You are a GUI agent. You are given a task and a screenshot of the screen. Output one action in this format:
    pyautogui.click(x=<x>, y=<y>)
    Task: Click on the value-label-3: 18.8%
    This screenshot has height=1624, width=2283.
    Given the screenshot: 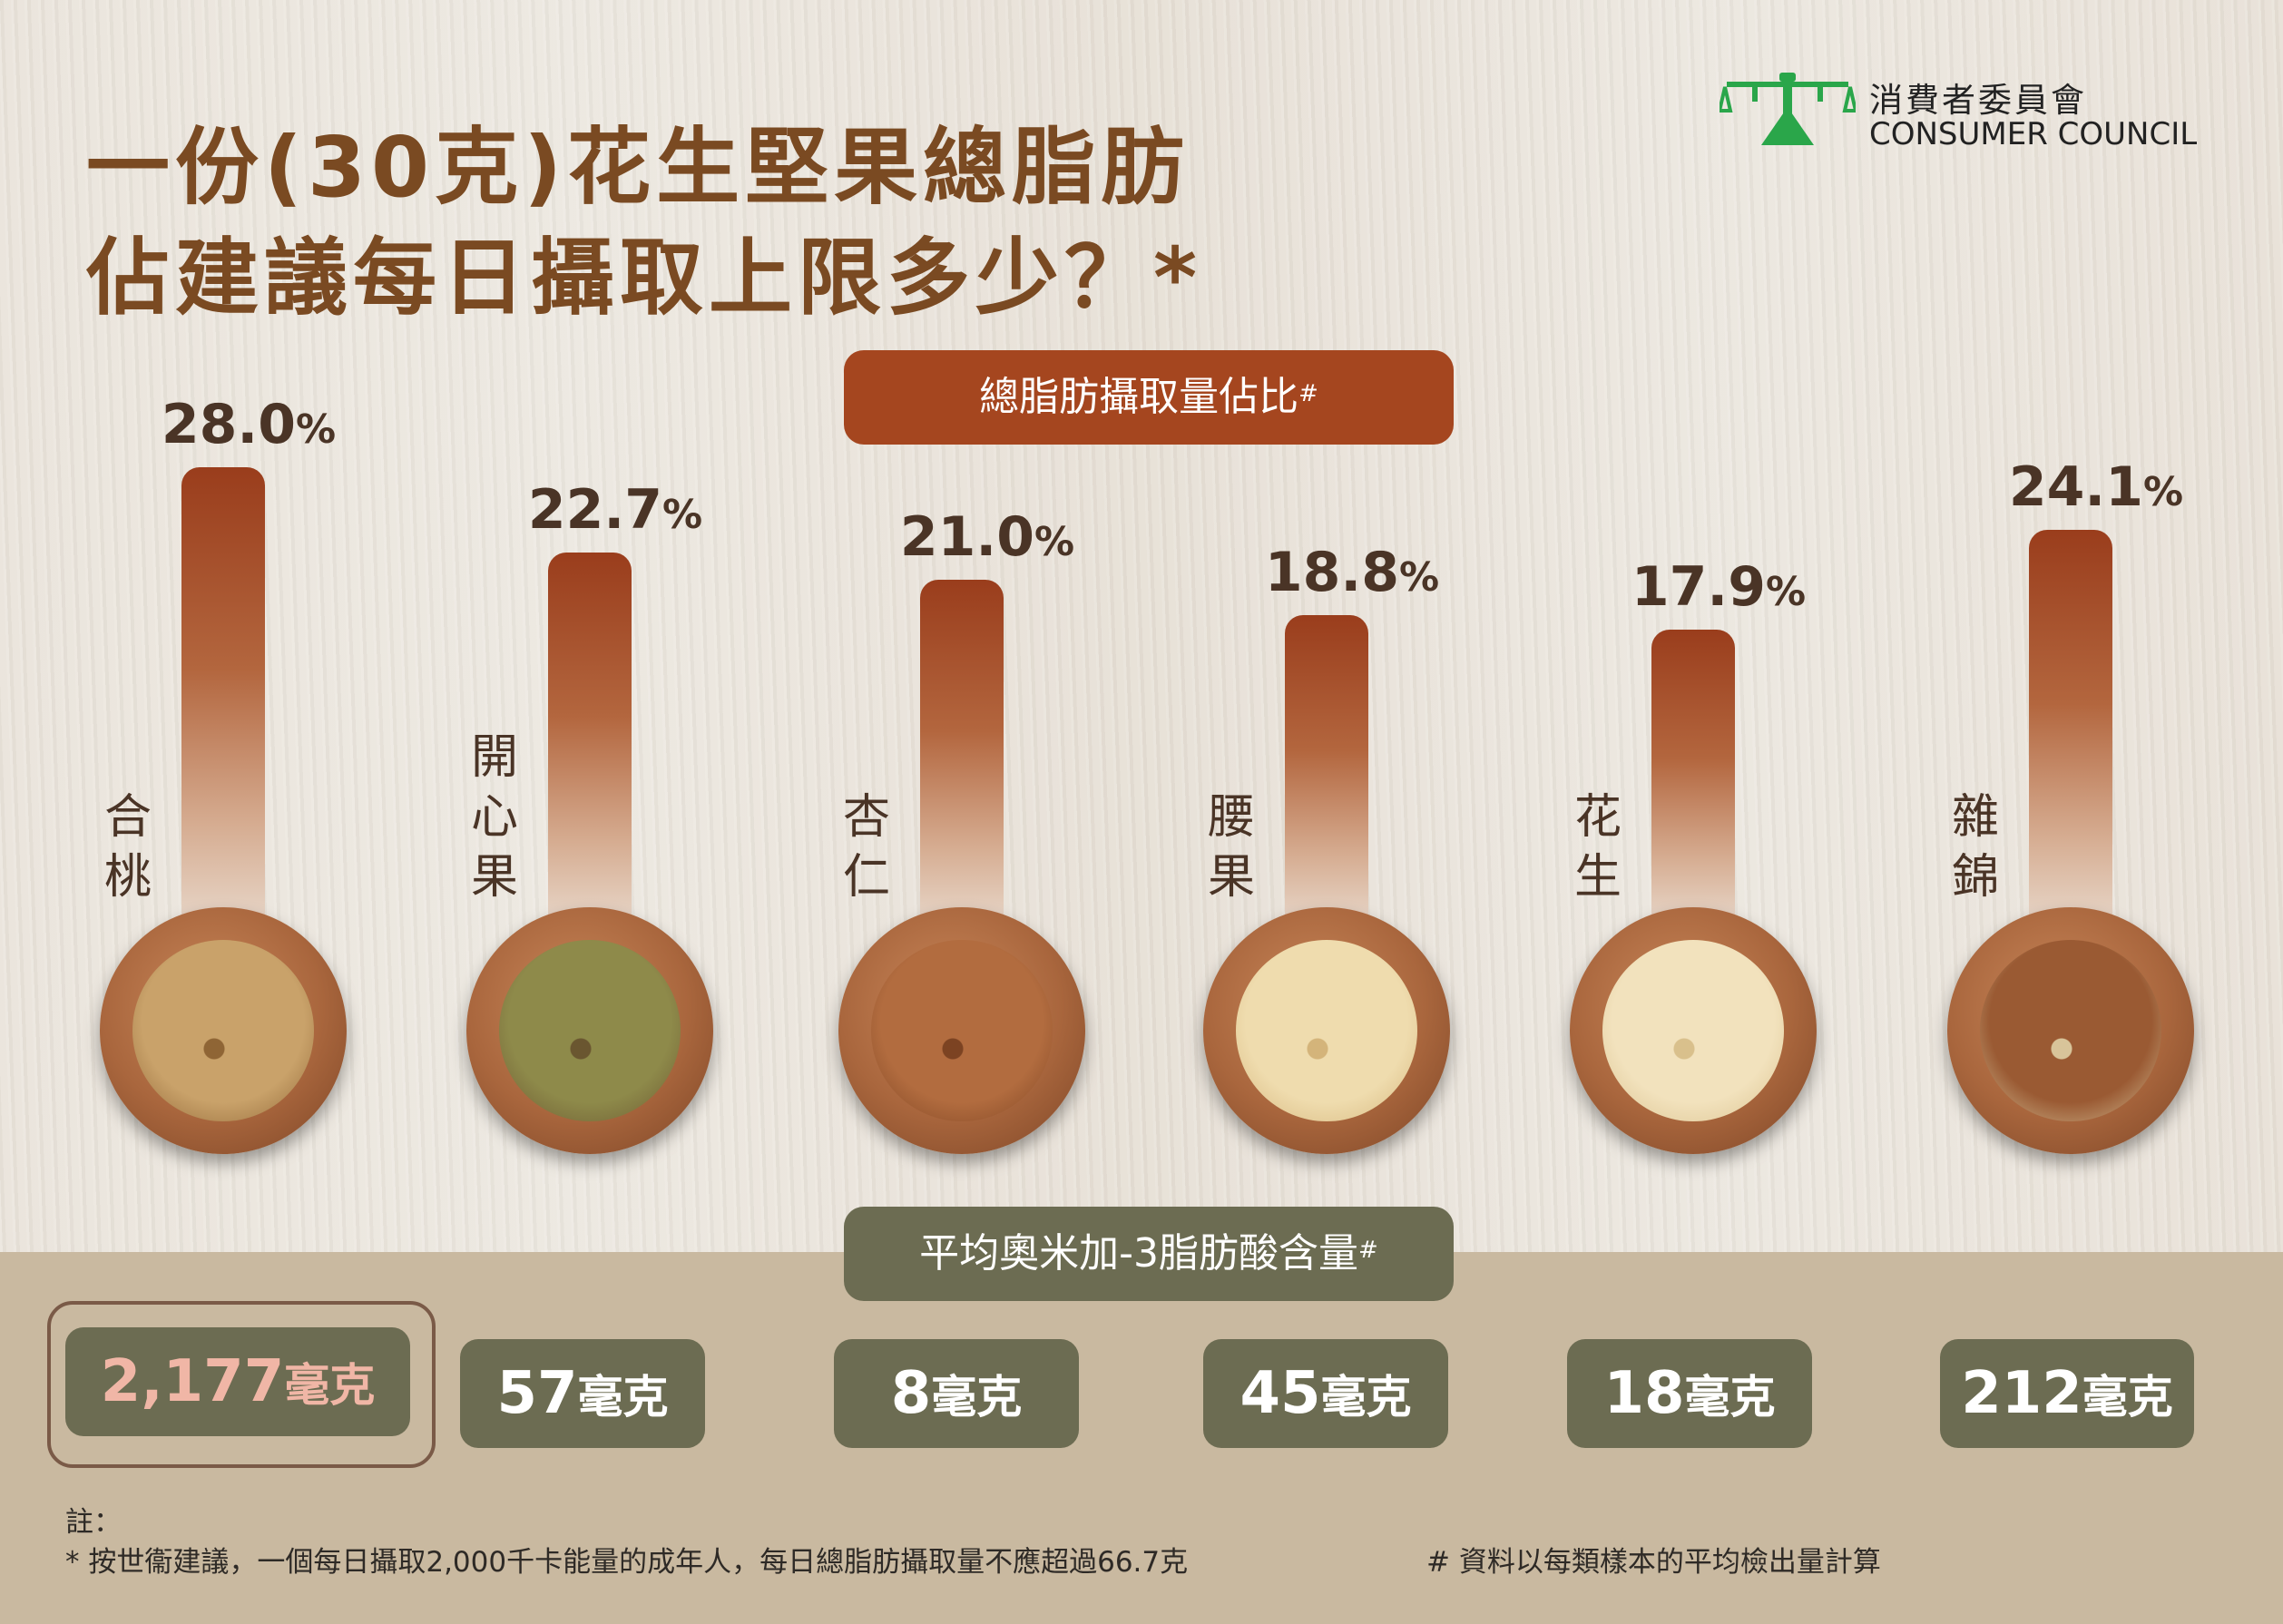 What is the action you would take?
    pyautogui.click(x=1352, y=572)
    